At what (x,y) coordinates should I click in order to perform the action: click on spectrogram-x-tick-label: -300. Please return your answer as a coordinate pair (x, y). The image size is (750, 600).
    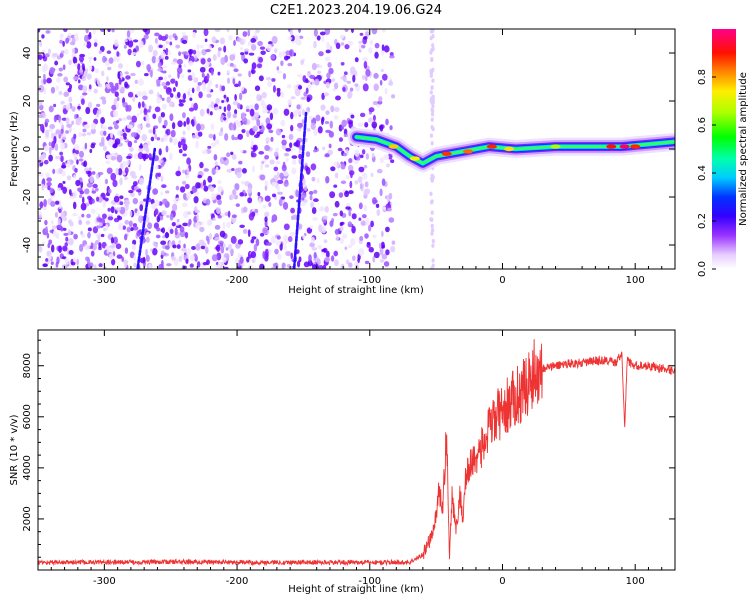
    Looking at the image, I should click on (104, 280).